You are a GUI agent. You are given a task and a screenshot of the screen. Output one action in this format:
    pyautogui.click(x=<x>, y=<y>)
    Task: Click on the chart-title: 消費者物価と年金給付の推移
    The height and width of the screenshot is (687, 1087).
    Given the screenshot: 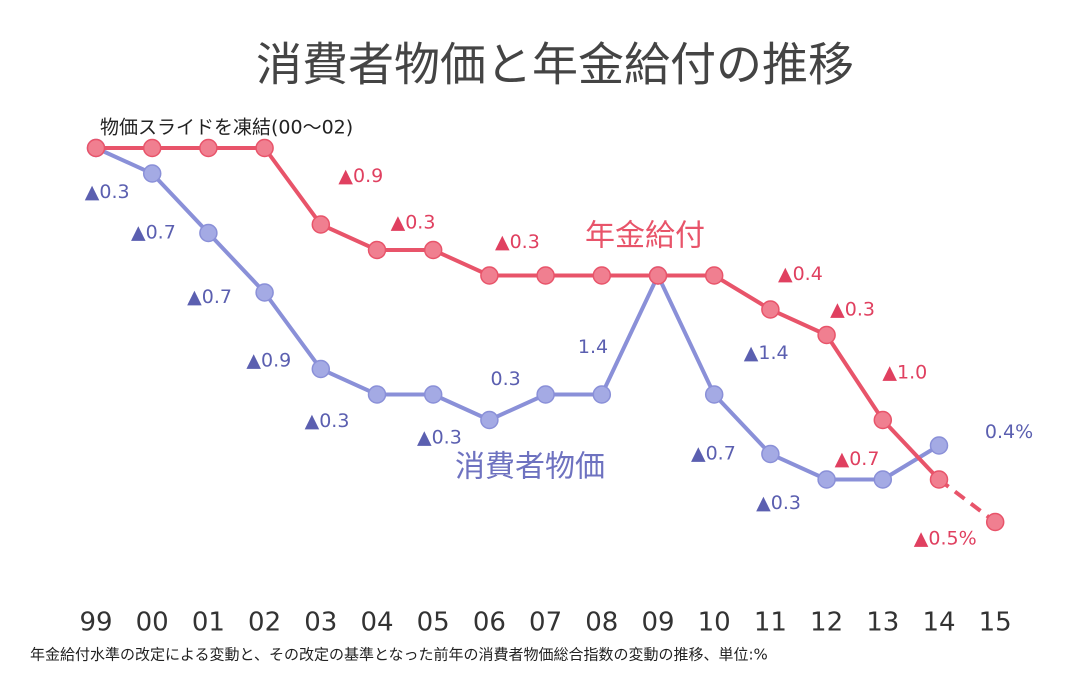 What is the action you would take?
    pyautogui.click(x=555, y=65)
    